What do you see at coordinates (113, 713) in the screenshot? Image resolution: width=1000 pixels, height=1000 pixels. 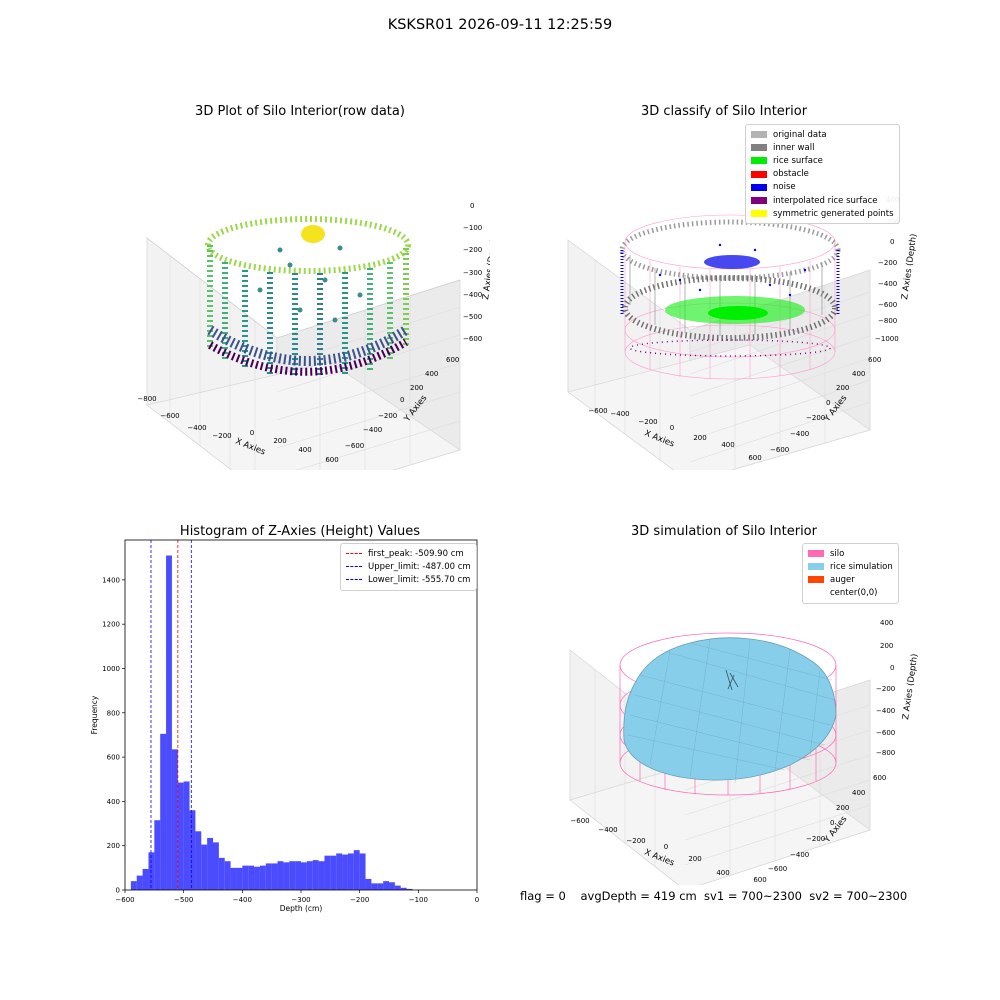 I see `y-tick-label: 800` at bounding box center [113, 713].